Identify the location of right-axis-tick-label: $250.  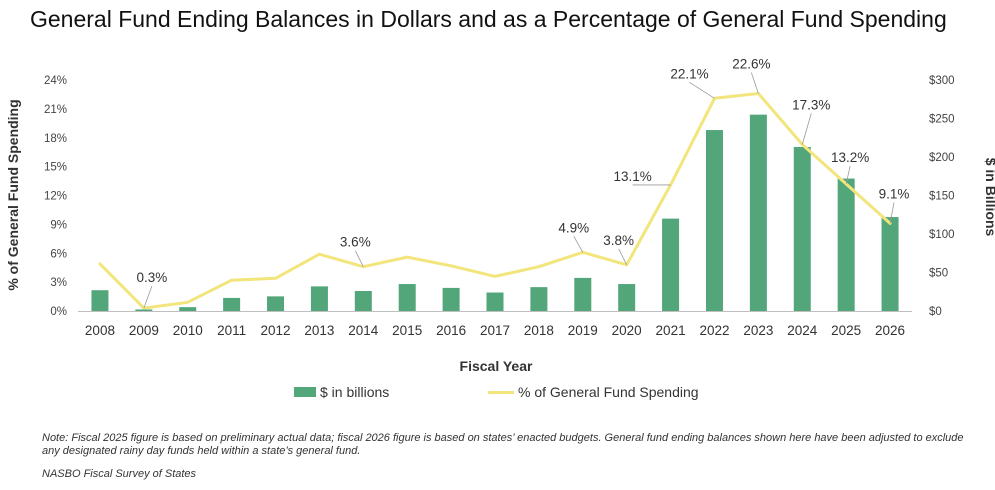
(942, 120).